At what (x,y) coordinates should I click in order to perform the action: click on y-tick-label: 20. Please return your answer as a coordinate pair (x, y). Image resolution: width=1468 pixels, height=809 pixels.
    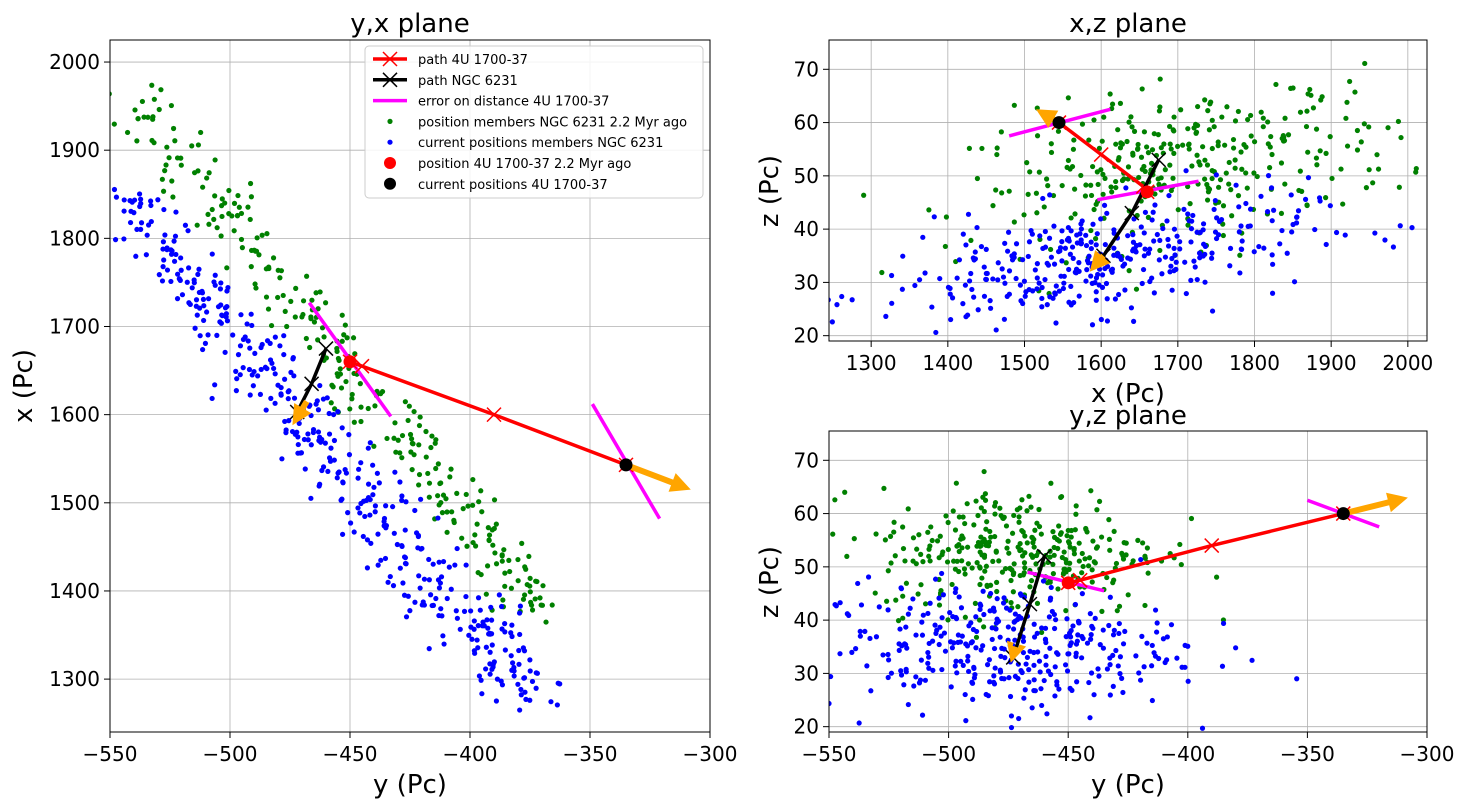
    Looking at the image, I should click on (806, 336).